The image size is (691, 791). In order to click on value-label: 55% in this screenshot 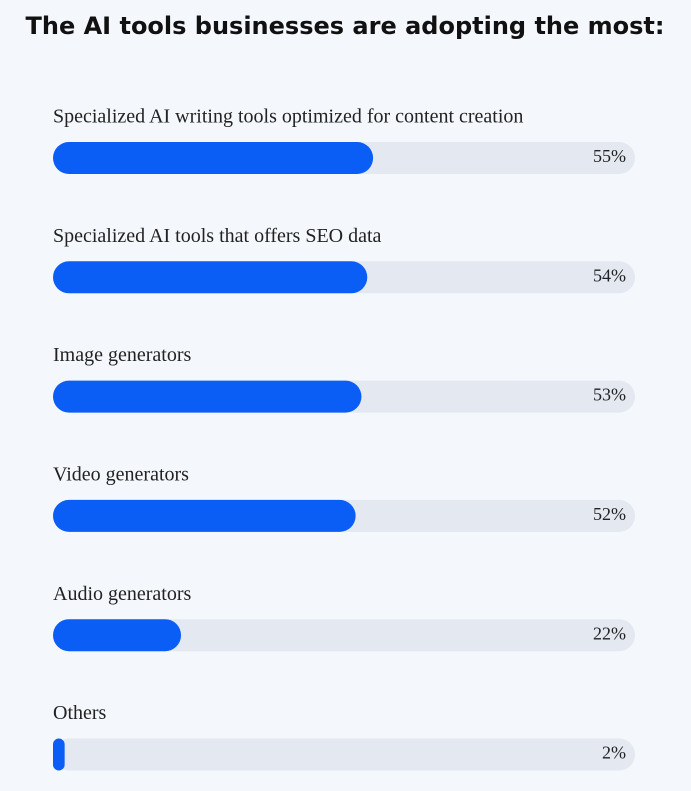, I will do `click(609, 156)`.